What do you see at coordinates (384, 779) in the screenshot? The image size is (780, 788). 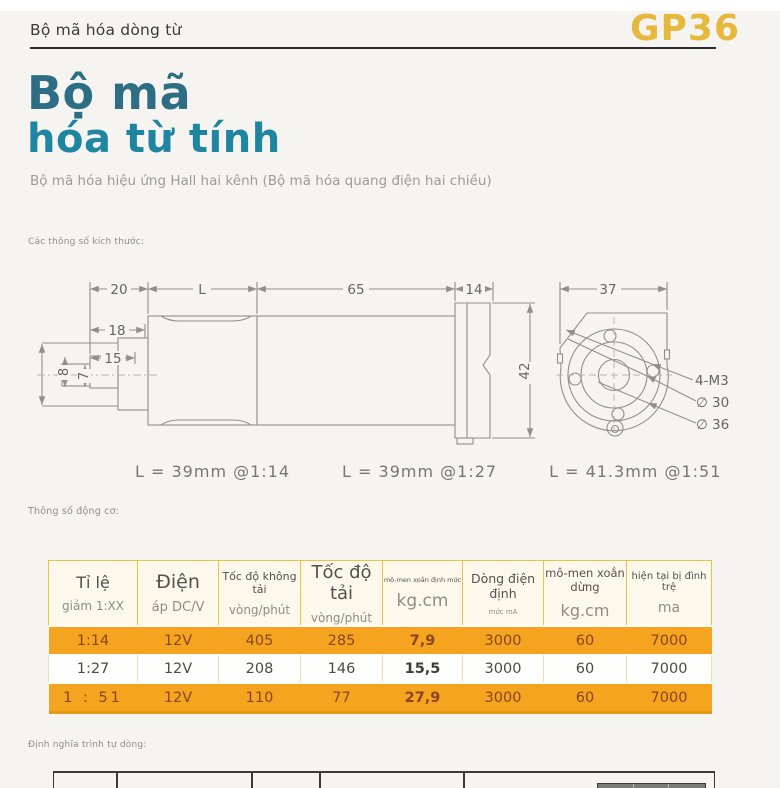 I see `line-sequence-table-truncated` at bounding box center [384, 779].